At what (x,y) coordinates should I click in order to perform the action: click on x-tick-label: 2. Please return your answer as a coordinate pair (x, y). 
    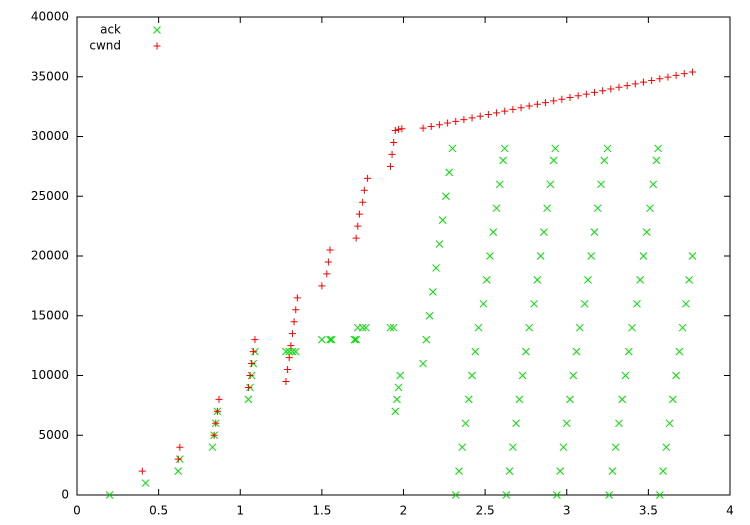
    Looking at the image, I should click on (404, 511).